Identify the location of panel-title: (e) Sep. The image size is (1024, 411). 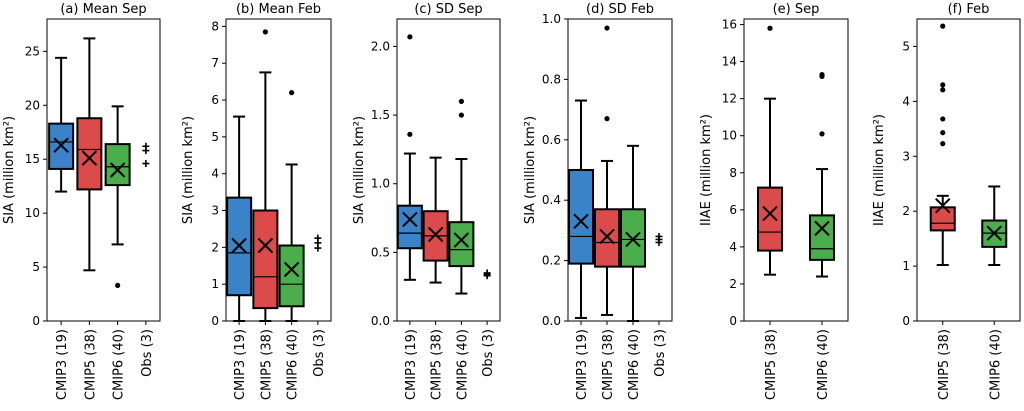
(796, 9).